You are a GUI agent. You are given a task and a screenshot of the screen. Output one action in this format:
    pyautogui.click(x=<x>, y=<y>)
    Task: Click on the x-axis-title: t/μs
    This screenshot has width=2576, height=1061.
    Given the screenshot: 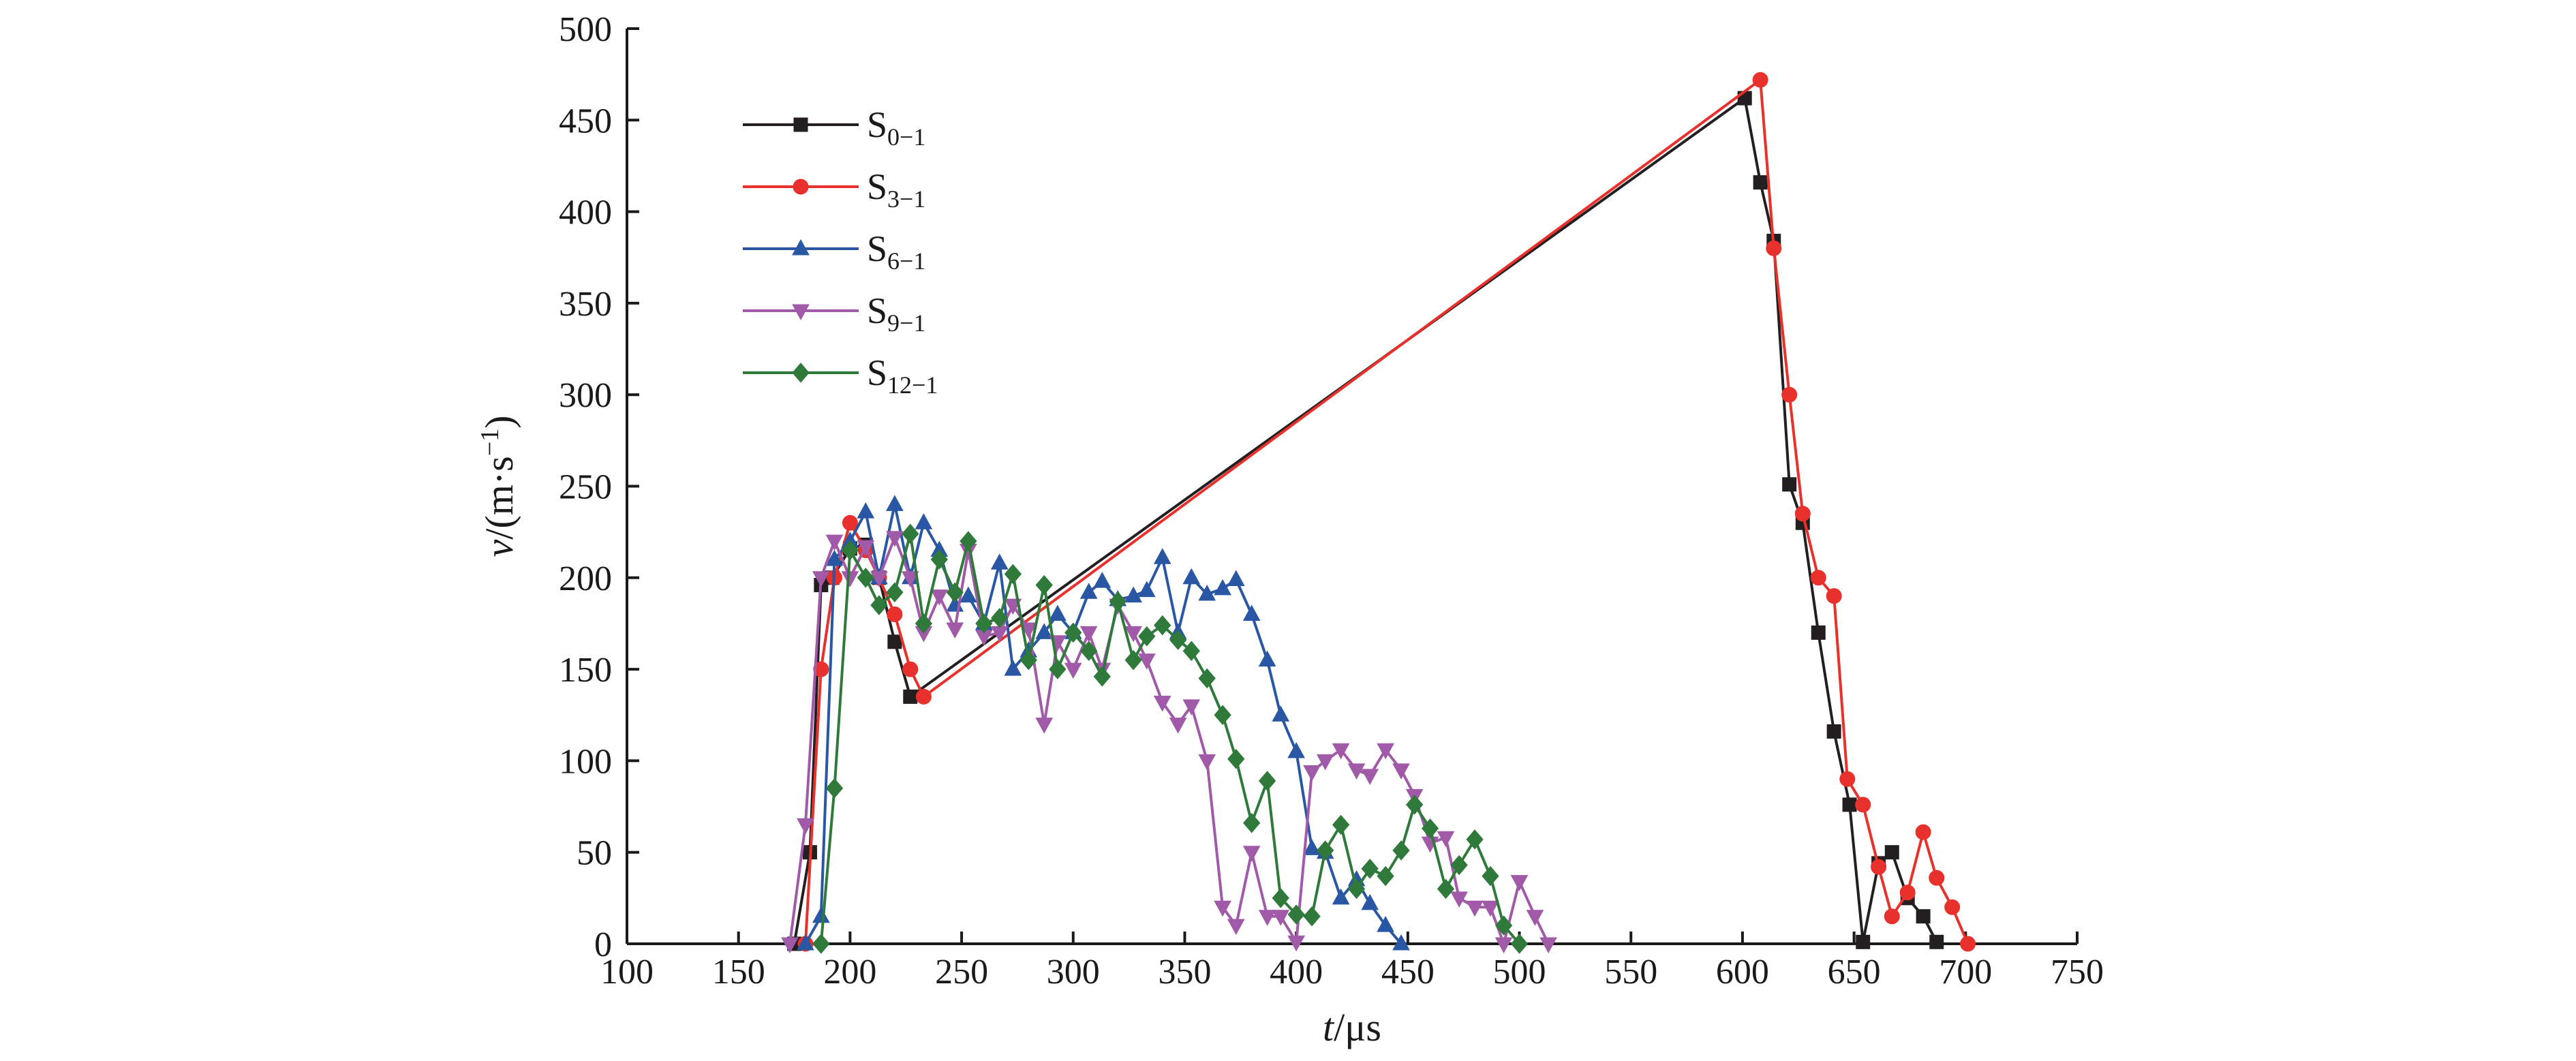 What is the action you would take?
    pyautogui.click(x=1352, y=1027)
    